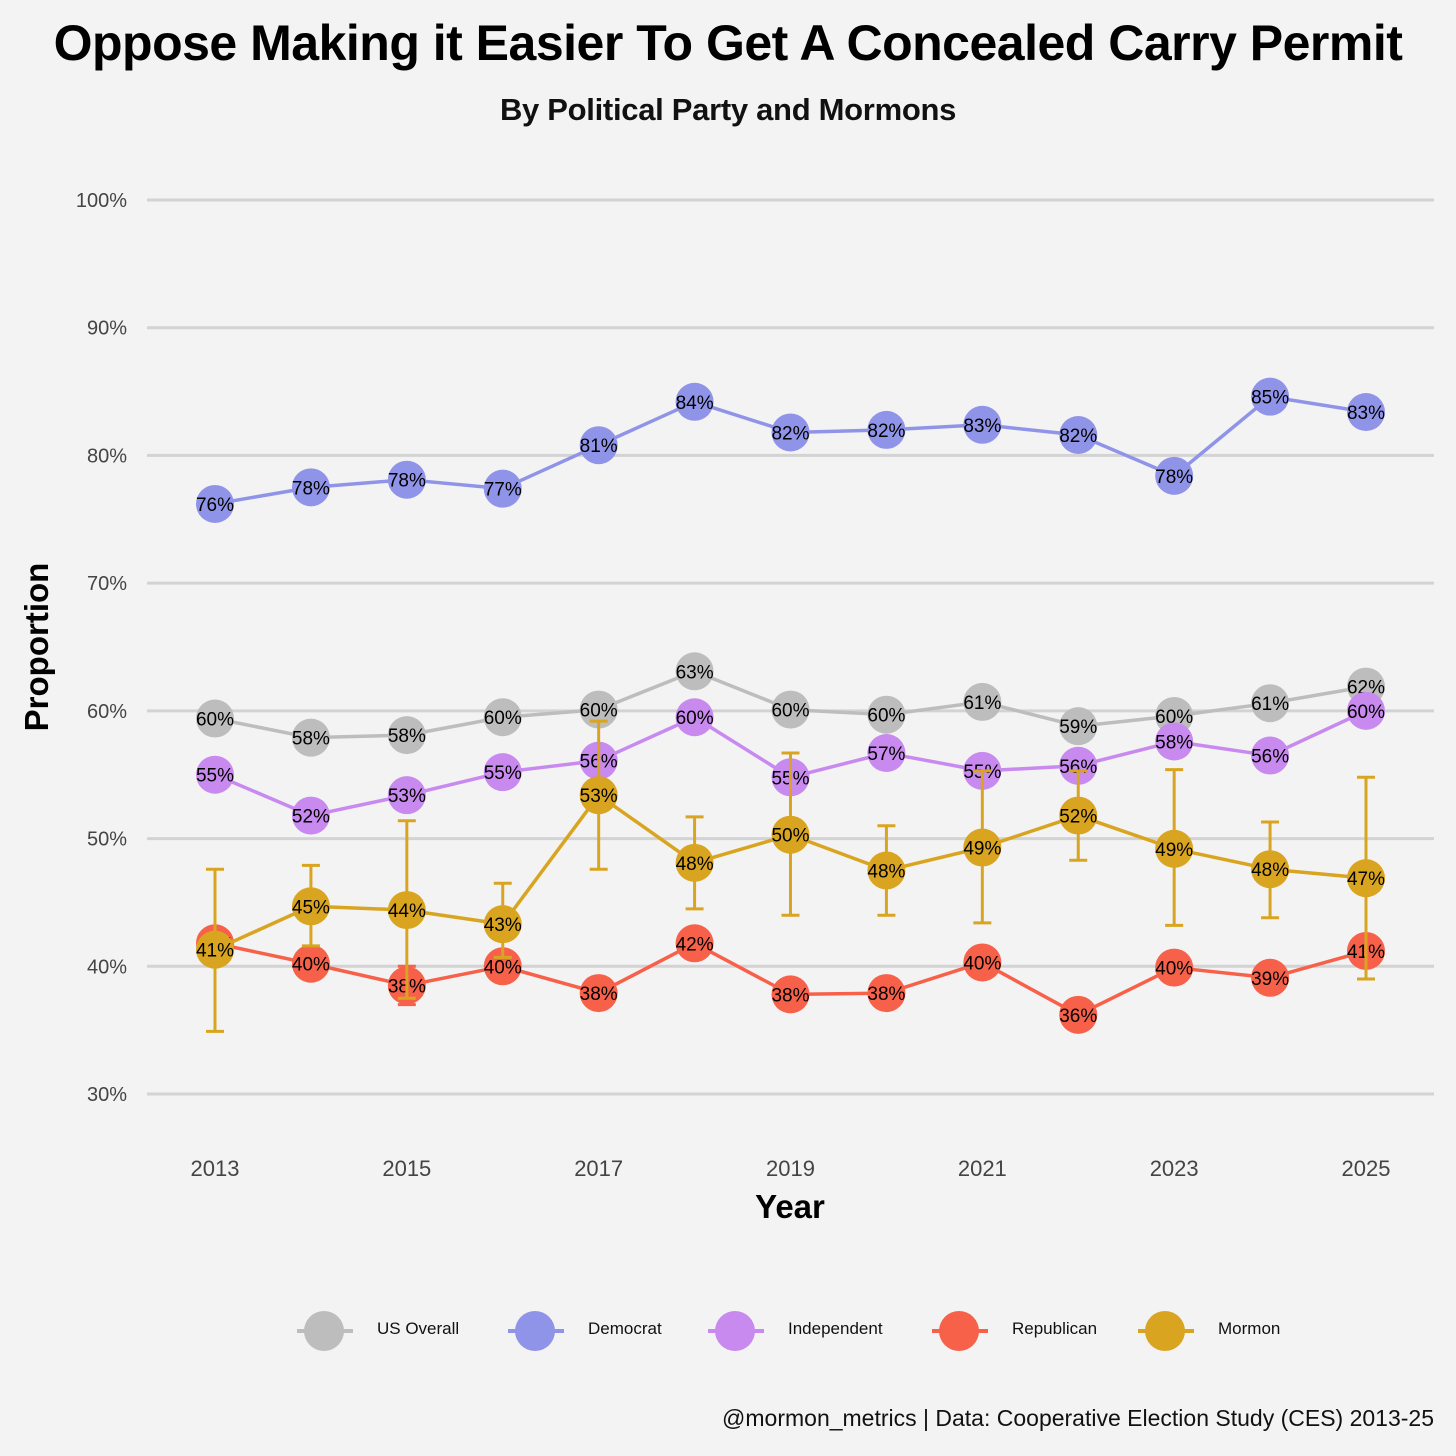 The image size is (1456, 1456). I want to click on x-tick-label: 2015, so click(406, 1168).